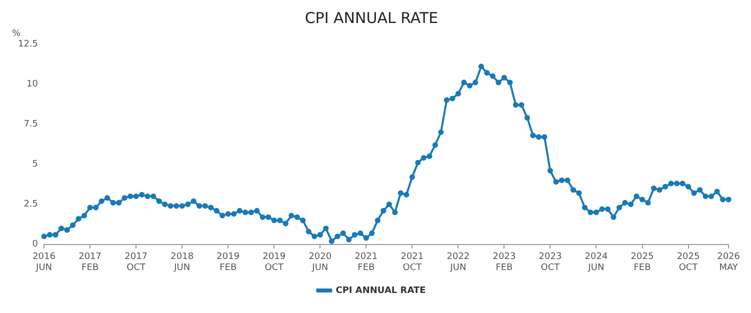 This screenshot has height=313, width=751. I want to click on y-tick-label: 12.5, so click(28, 44).